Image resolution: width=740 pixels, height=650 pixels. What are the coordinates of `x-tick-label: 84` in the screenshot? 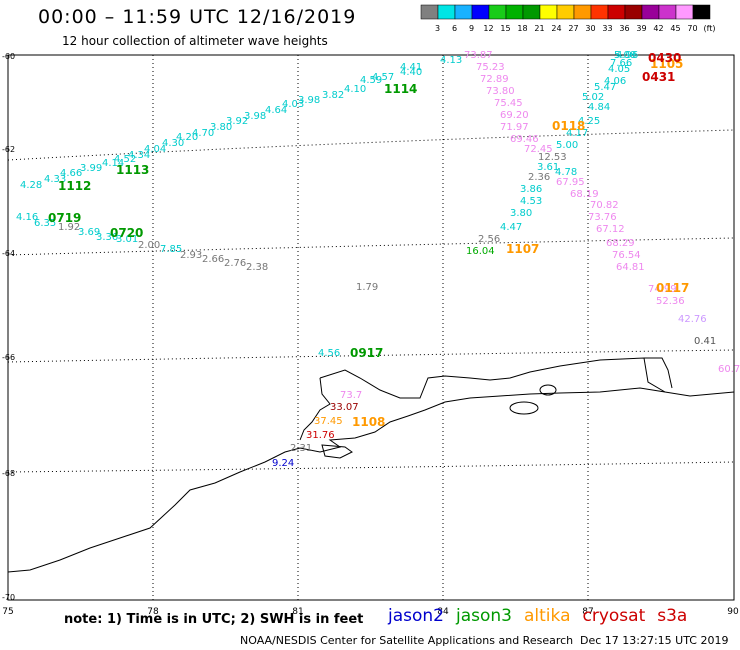 It's located at (443, 612).